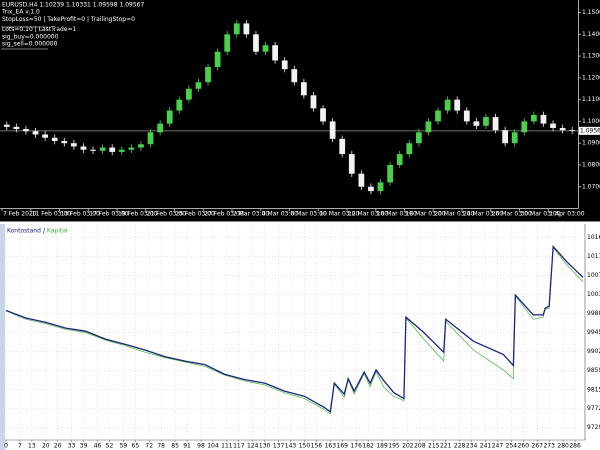 This screenshot has height=450, width=600. I want to click on x-tick-label: 143, so click(291, 446).